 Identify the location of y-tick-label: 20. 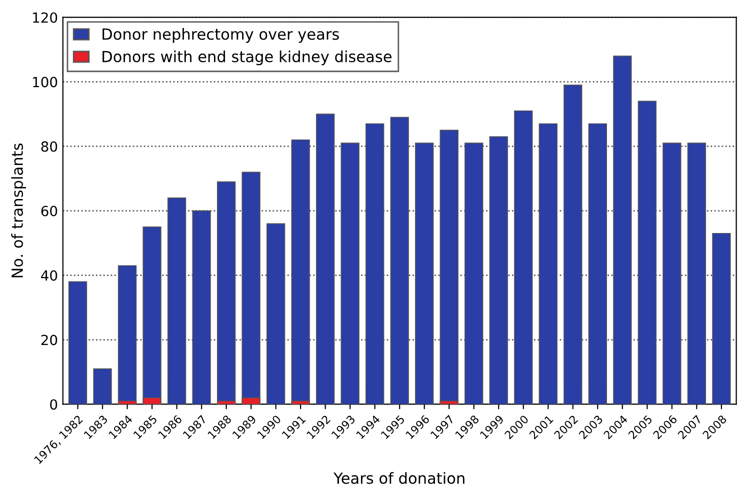
(49, 340).